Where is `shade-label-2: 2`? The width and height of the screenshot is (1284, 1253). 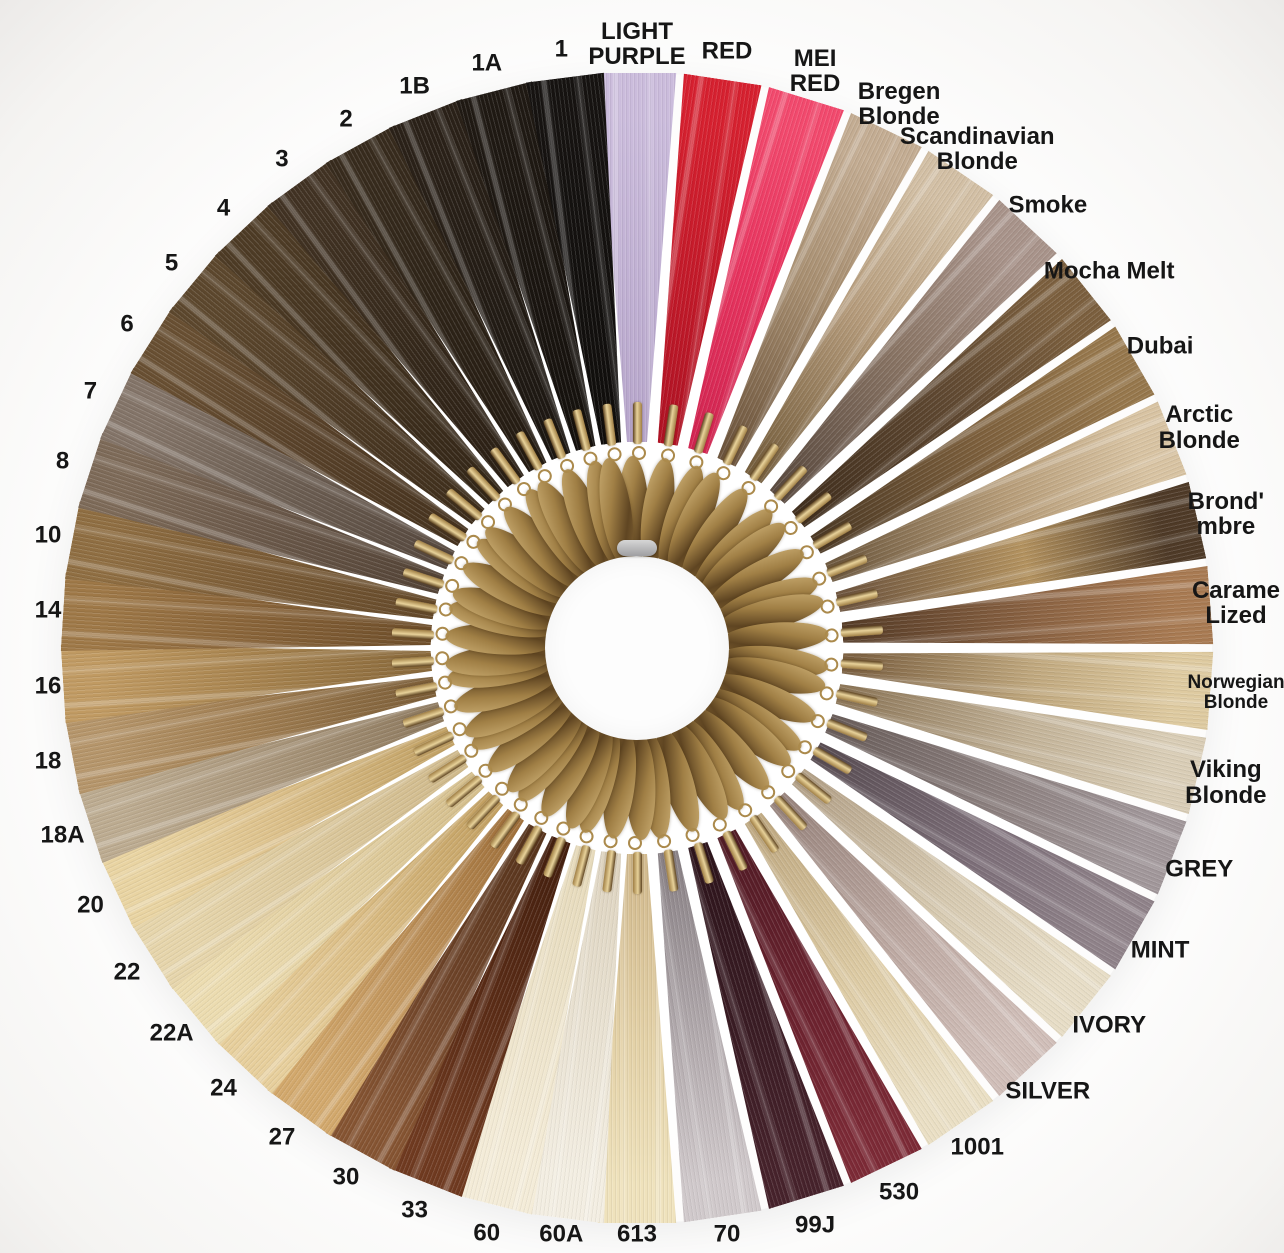 shade-label-2: 2 is located at coordinates (346, 119).